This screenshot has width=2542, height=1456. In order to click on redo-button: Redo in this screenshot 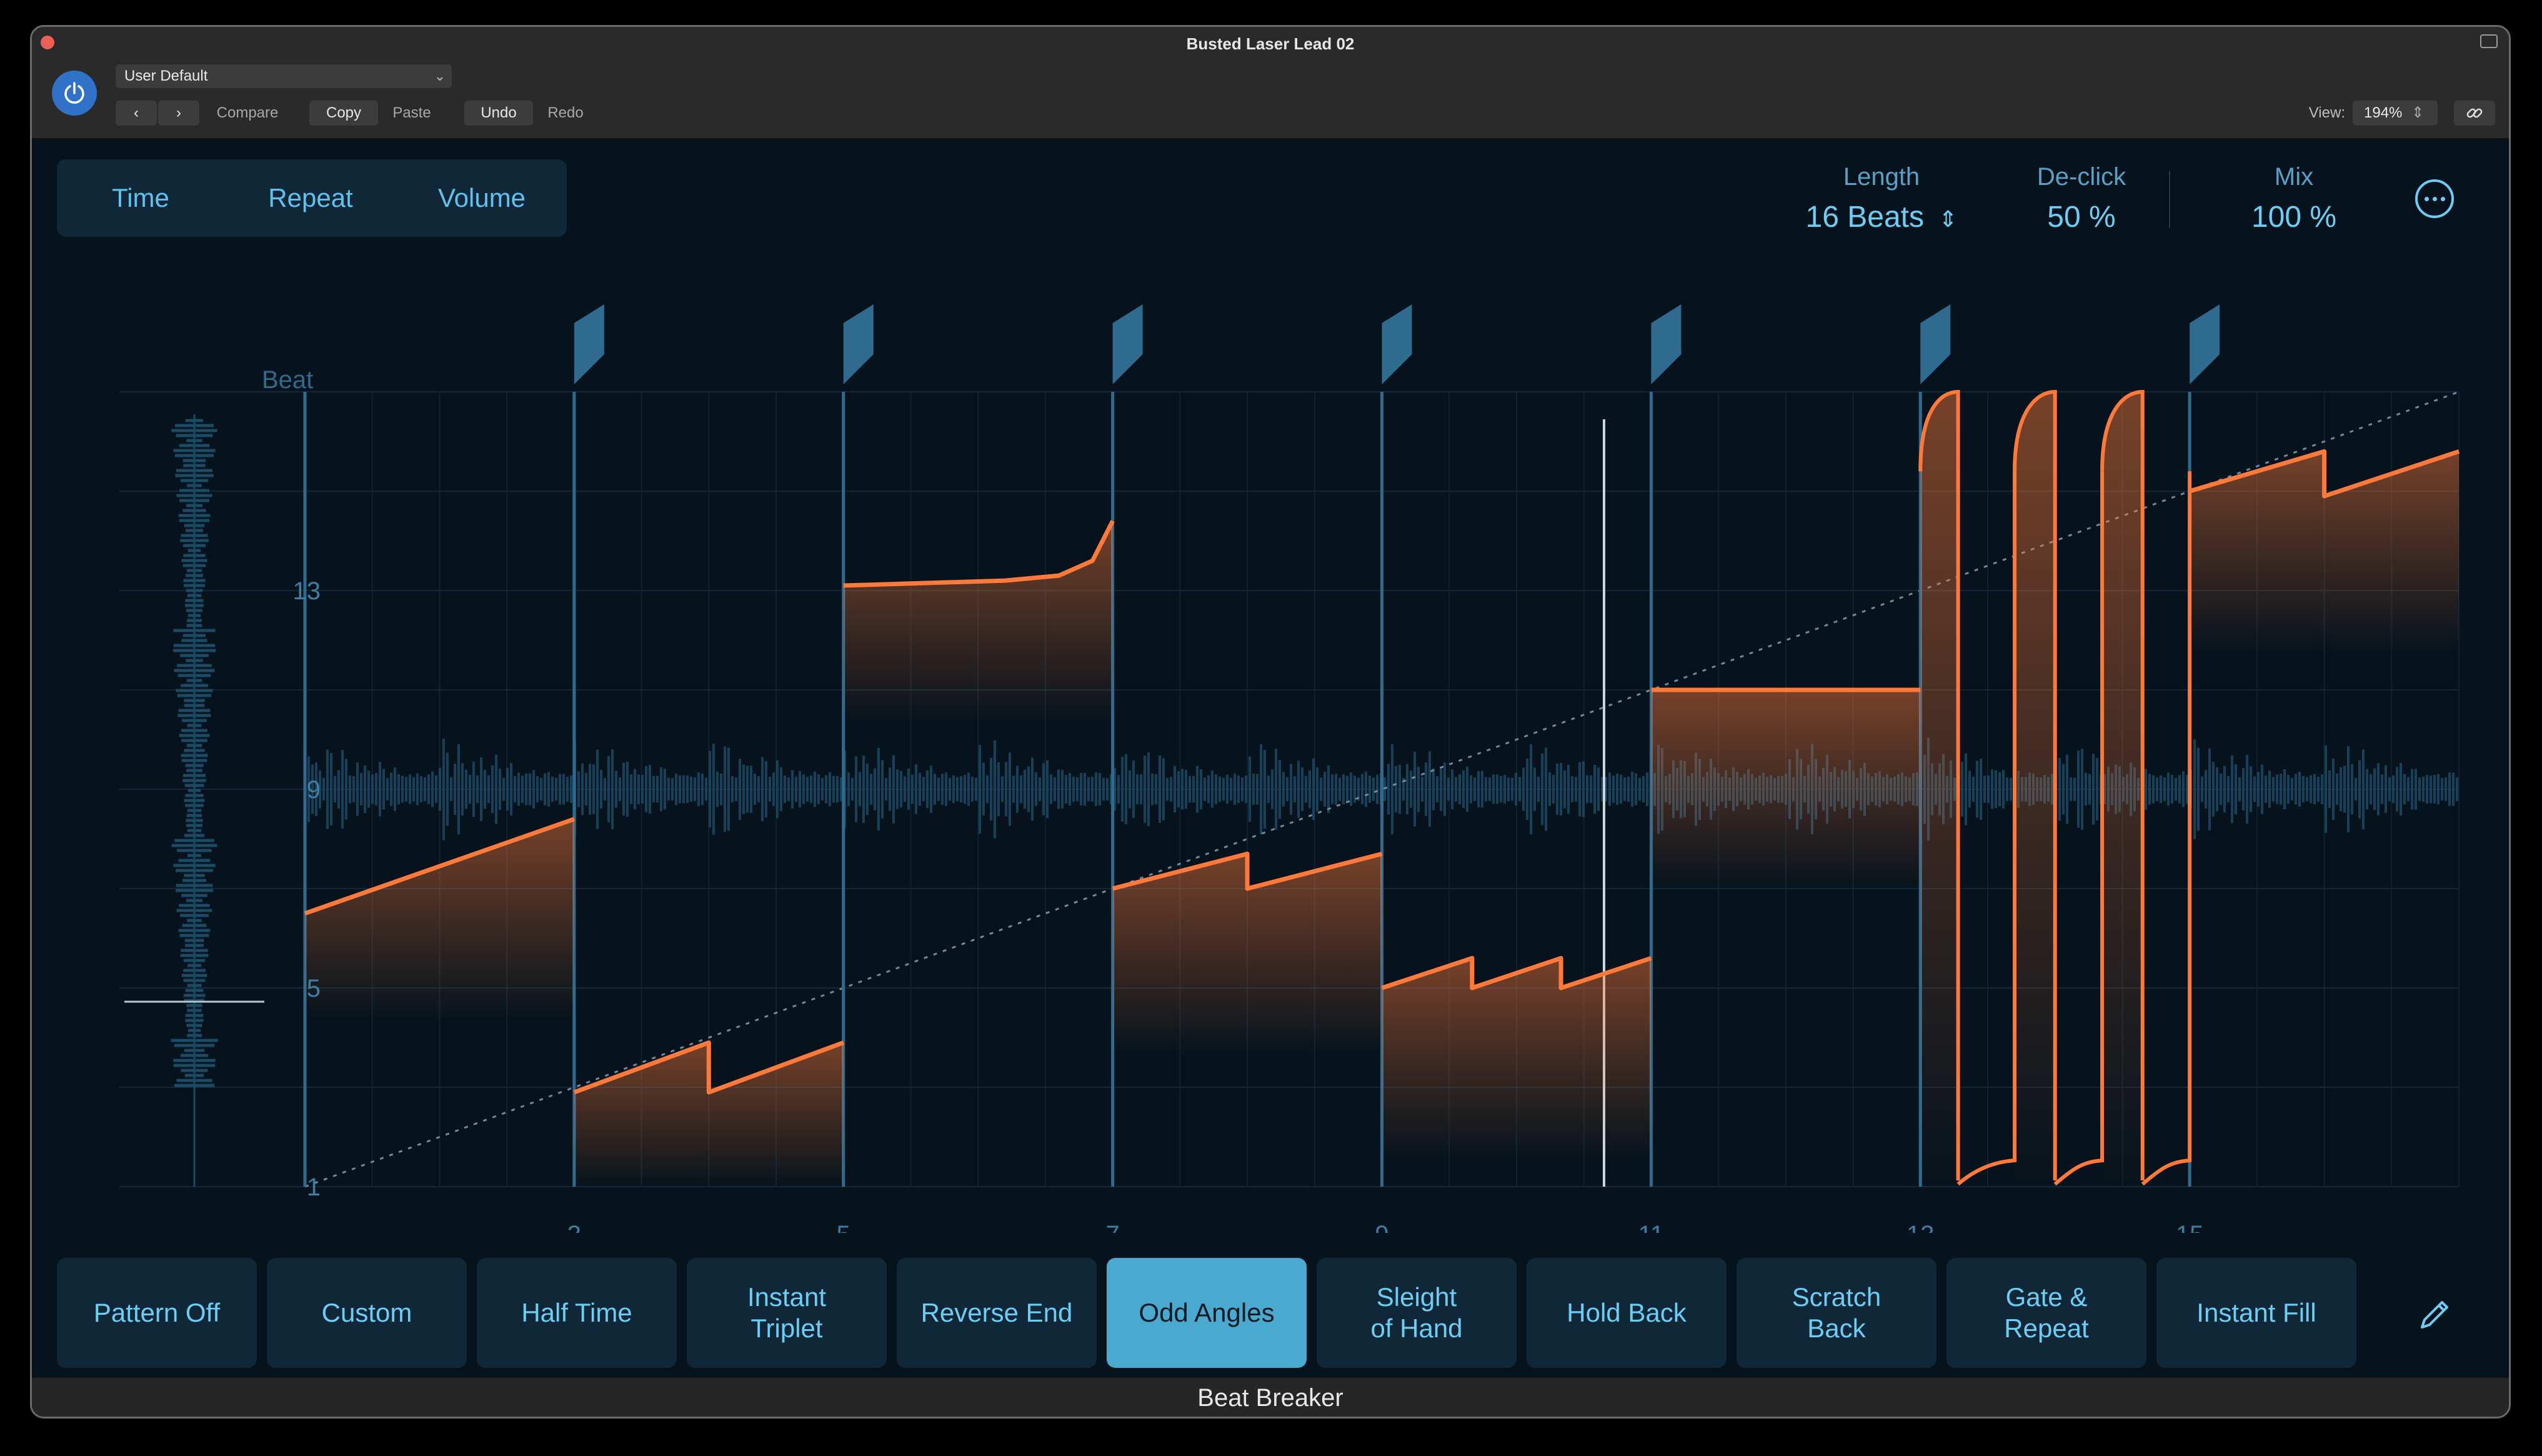, I will do `click(565, 112)`.